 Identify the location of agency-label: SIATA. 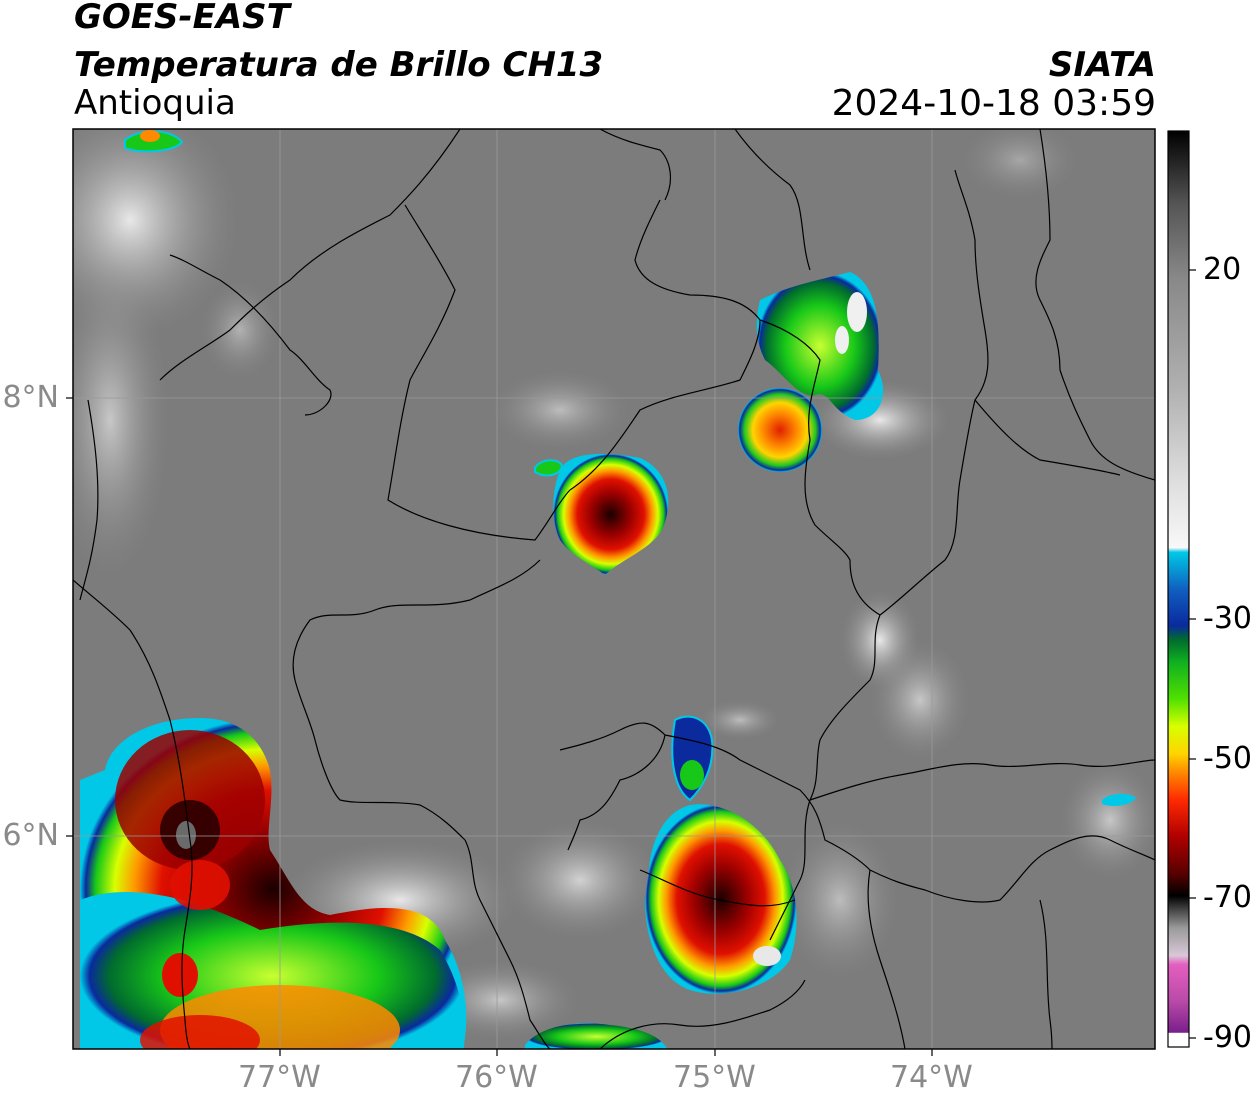
(1102, 65).